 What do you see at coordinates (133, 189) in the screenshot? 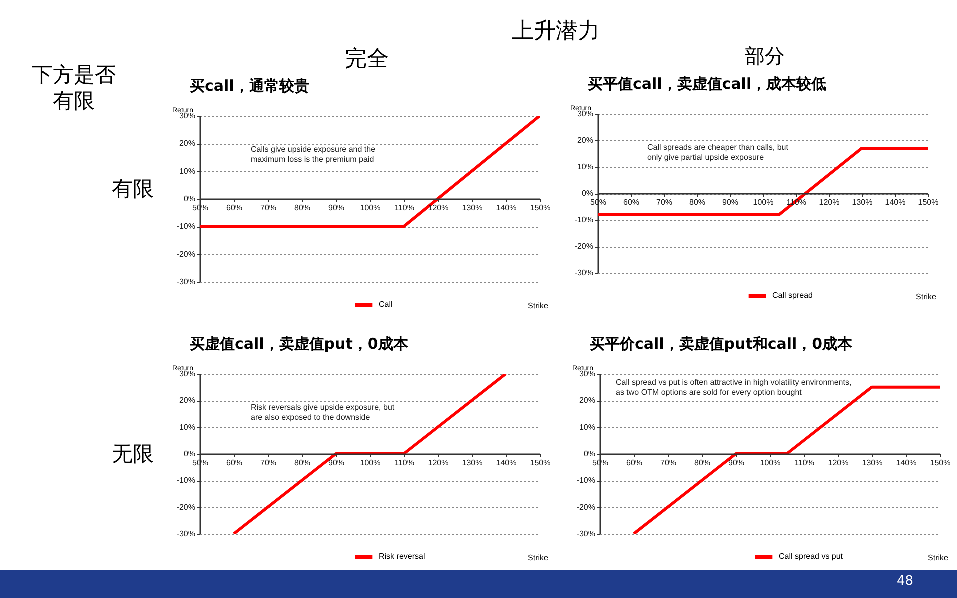
I see `text: 有限` at bounding box center [133, 189].